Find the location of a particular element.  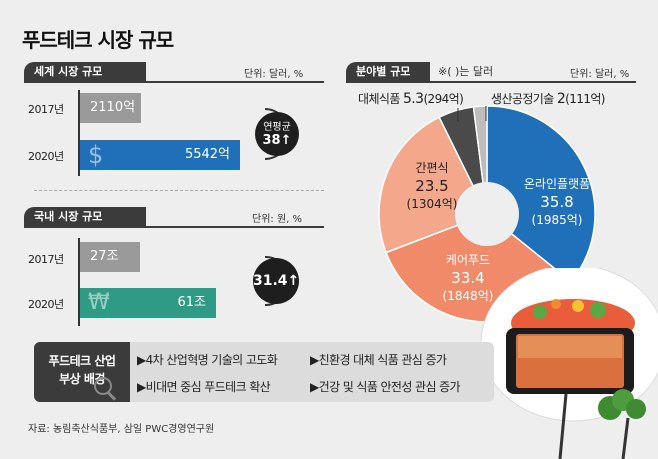

alt-usd: (294억) is located at coordinates (443, 99).